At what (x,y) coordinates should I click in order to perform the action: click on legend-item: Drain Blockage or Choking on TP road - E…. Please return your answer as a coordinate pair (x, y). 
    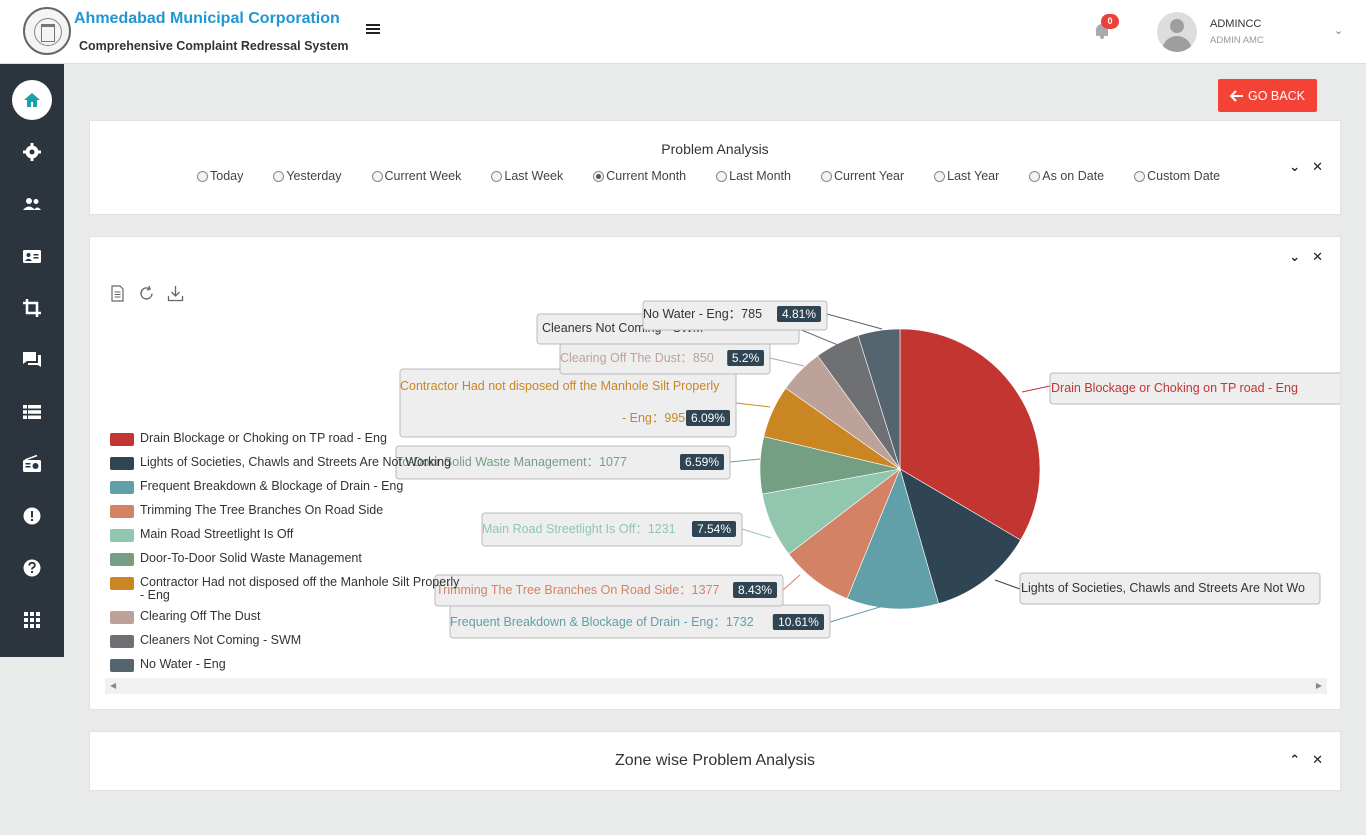
    Looking at the image, I should click on (284, 444).